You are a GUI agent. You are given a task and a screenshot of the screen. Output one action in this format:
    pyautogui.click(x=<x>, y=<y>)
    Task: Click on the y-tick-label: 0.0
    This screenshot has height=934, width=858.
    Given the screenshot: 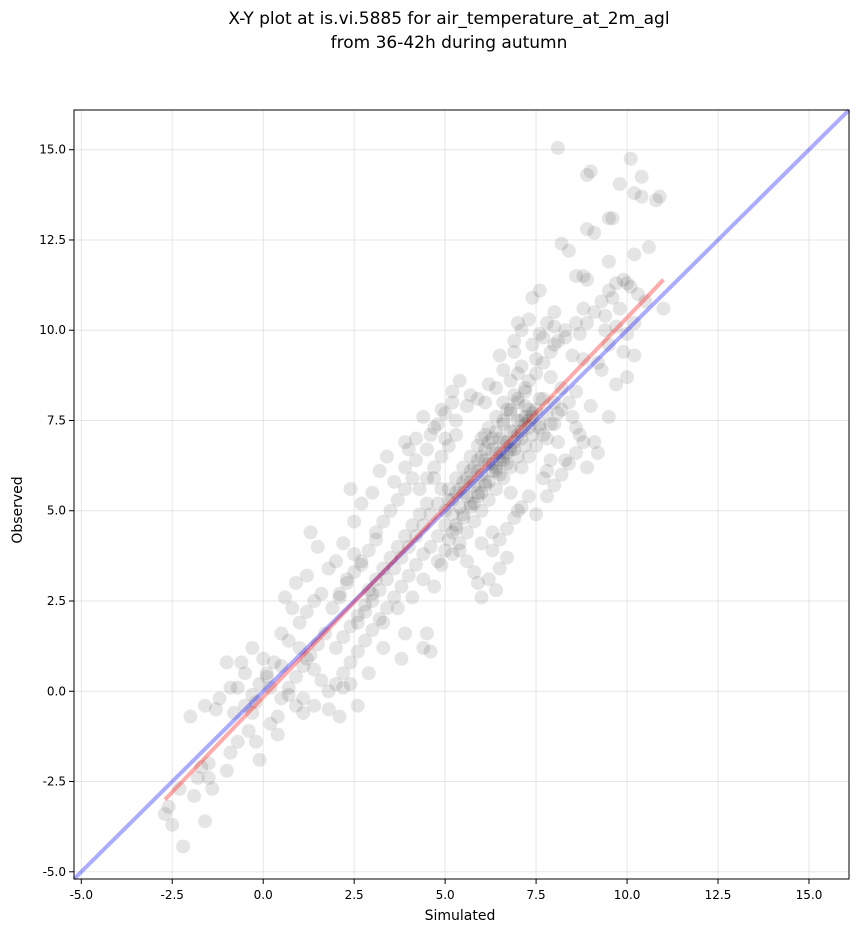 What is the action you would take?
    pyautogui.click(x=56, y=691)
    